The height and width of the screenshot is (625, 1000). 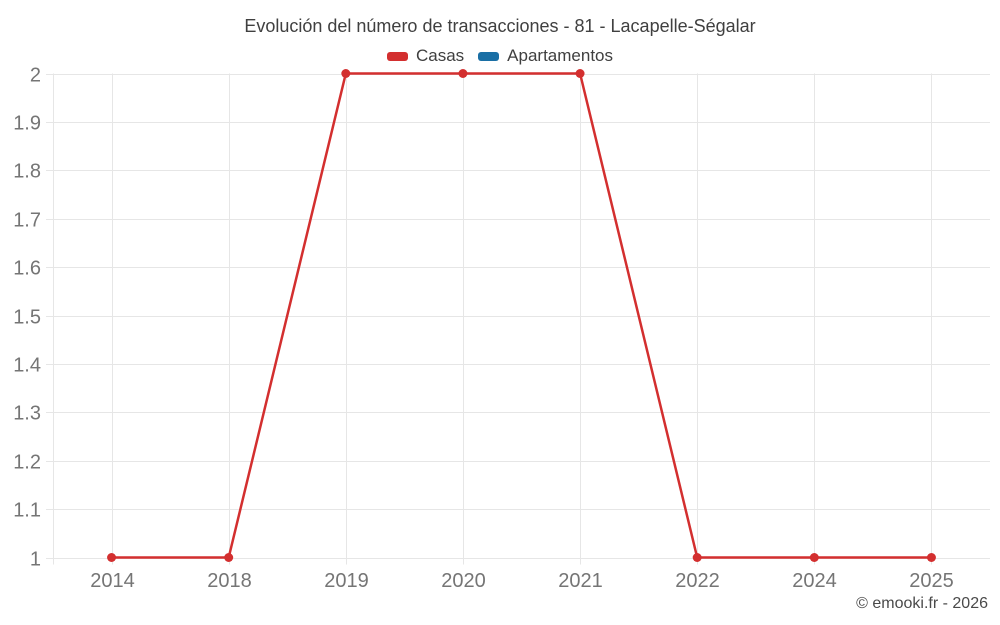 I want to click on y-tick-label: 1.1, so click(x=27, y=511).